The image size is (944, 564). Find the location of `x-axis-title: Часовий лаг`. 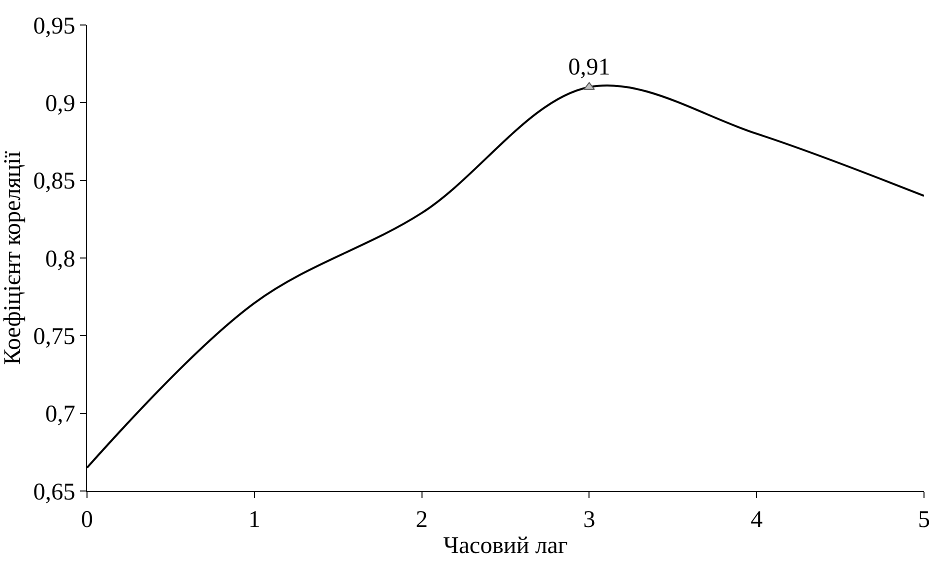

x-axis-title: Часовий лаг is located at coordinates (505, 546).